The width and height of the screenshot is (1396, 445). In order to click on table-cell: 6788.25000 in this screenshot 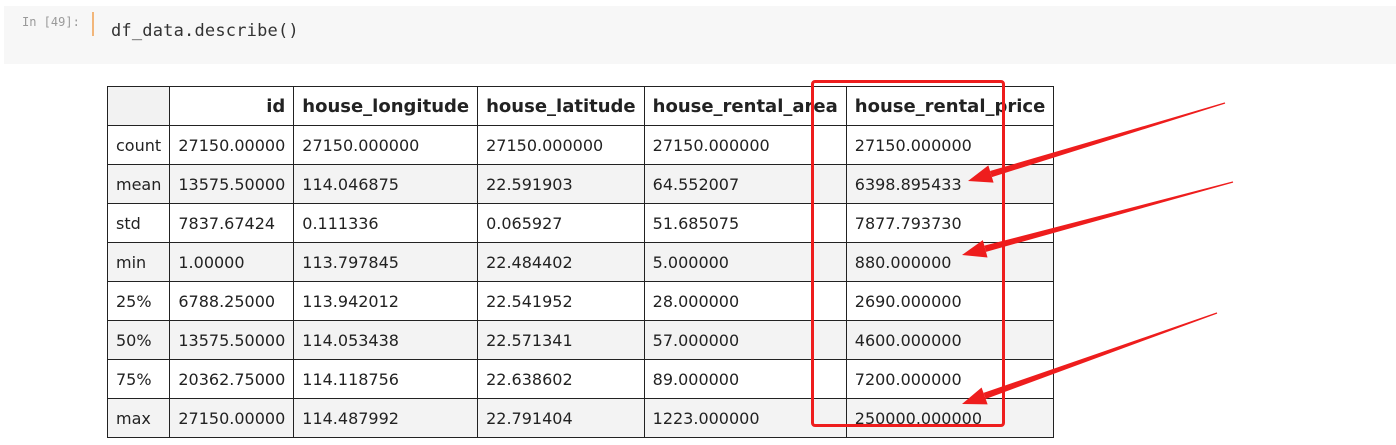, I will do `click(232, 301)`.